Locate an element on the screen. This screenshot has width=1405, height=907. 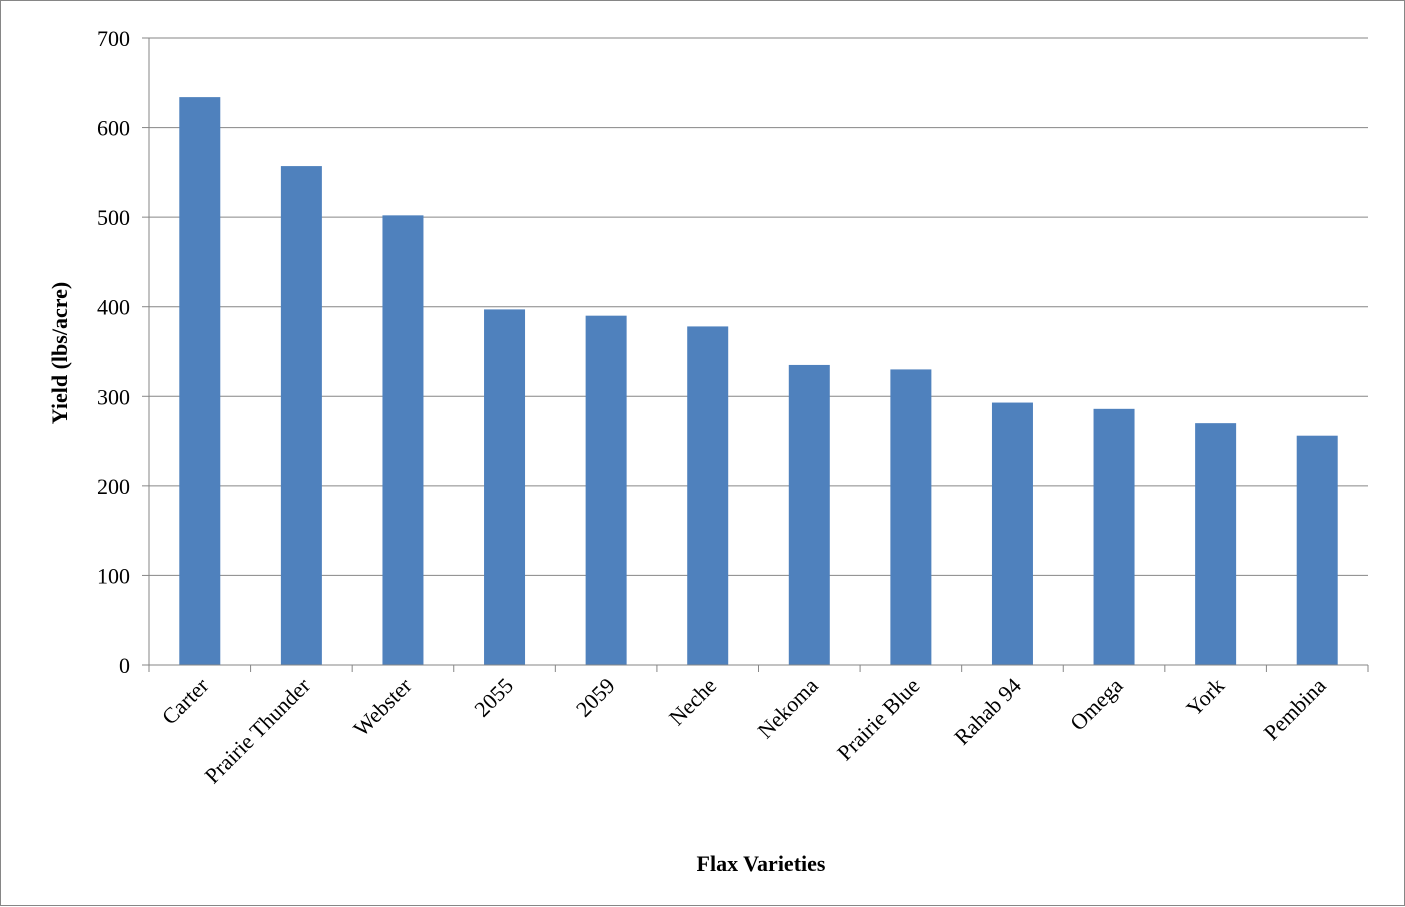
y-tick-label: 400 is located at coordinates (113, 307).